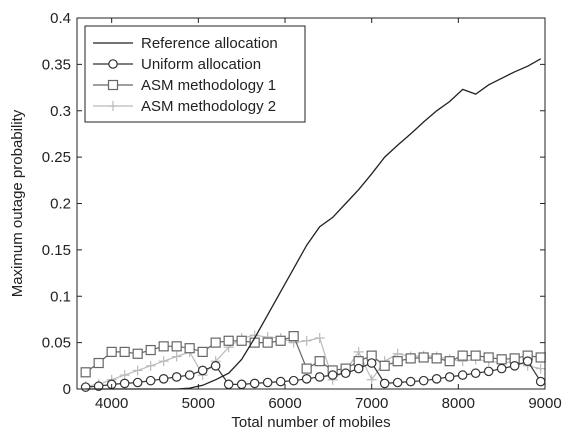 The width and height of the screenshot is (563, 437). I want to click on legend-entry: Uniform allocation, so click(177, 64).